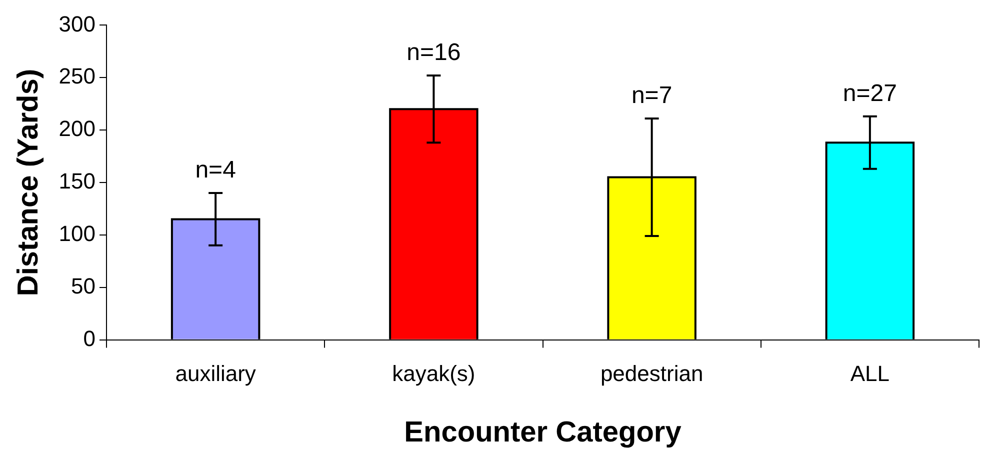 The image size is (997, 463). Describe the element at coordinates (215, 170) in the screenshot. I see `annotation: n=4` at that location.